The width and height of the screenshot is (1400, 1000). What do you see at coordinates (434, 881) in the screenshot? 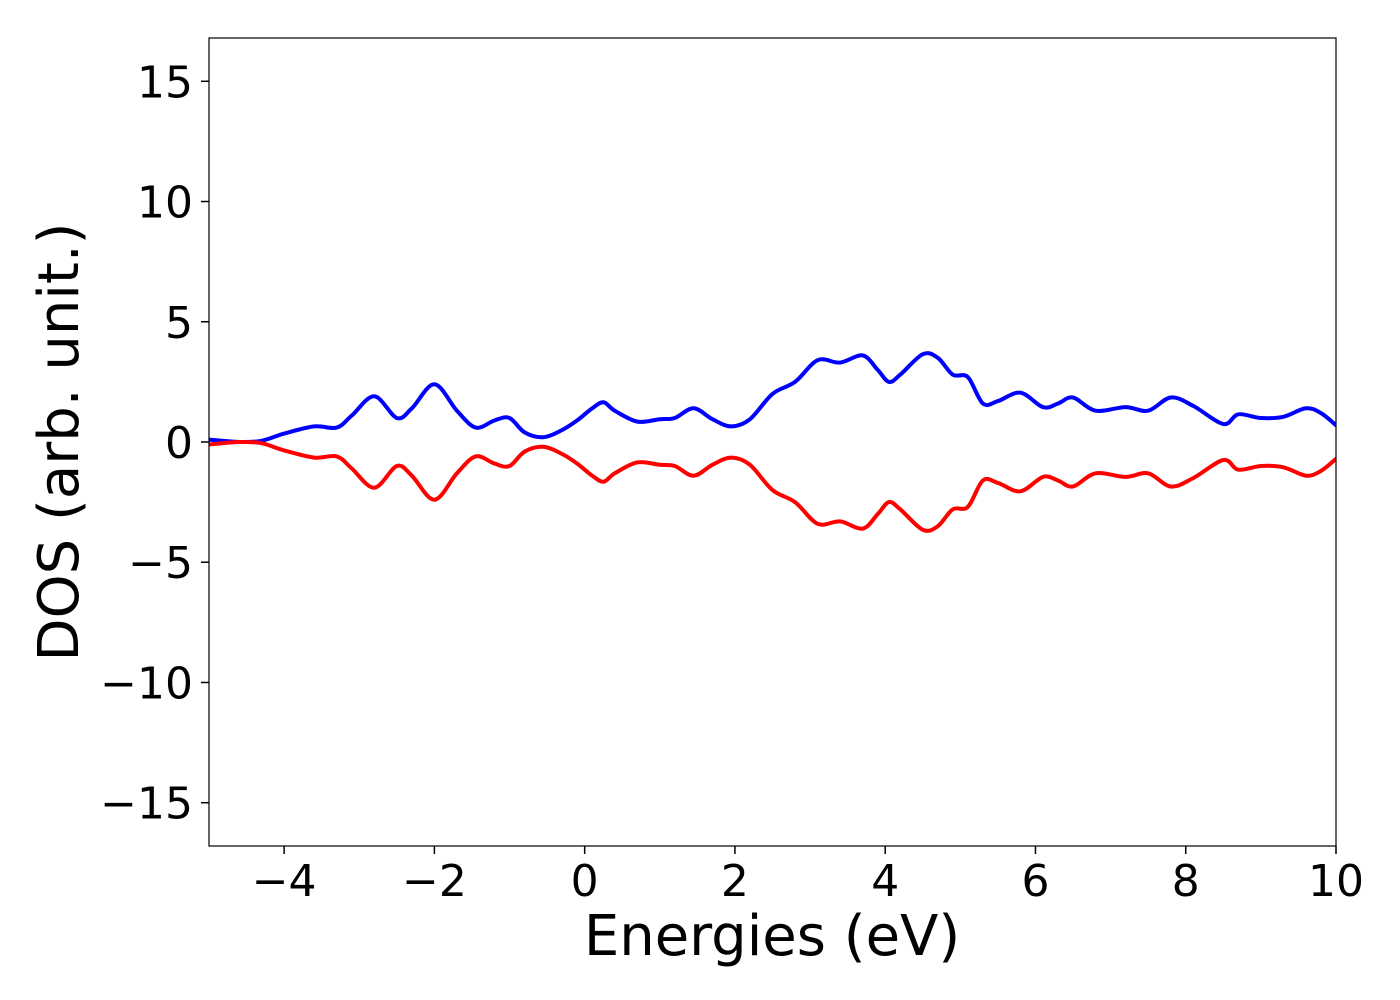
I see `x-tick-label: −2` at bounding box center [434, 881].